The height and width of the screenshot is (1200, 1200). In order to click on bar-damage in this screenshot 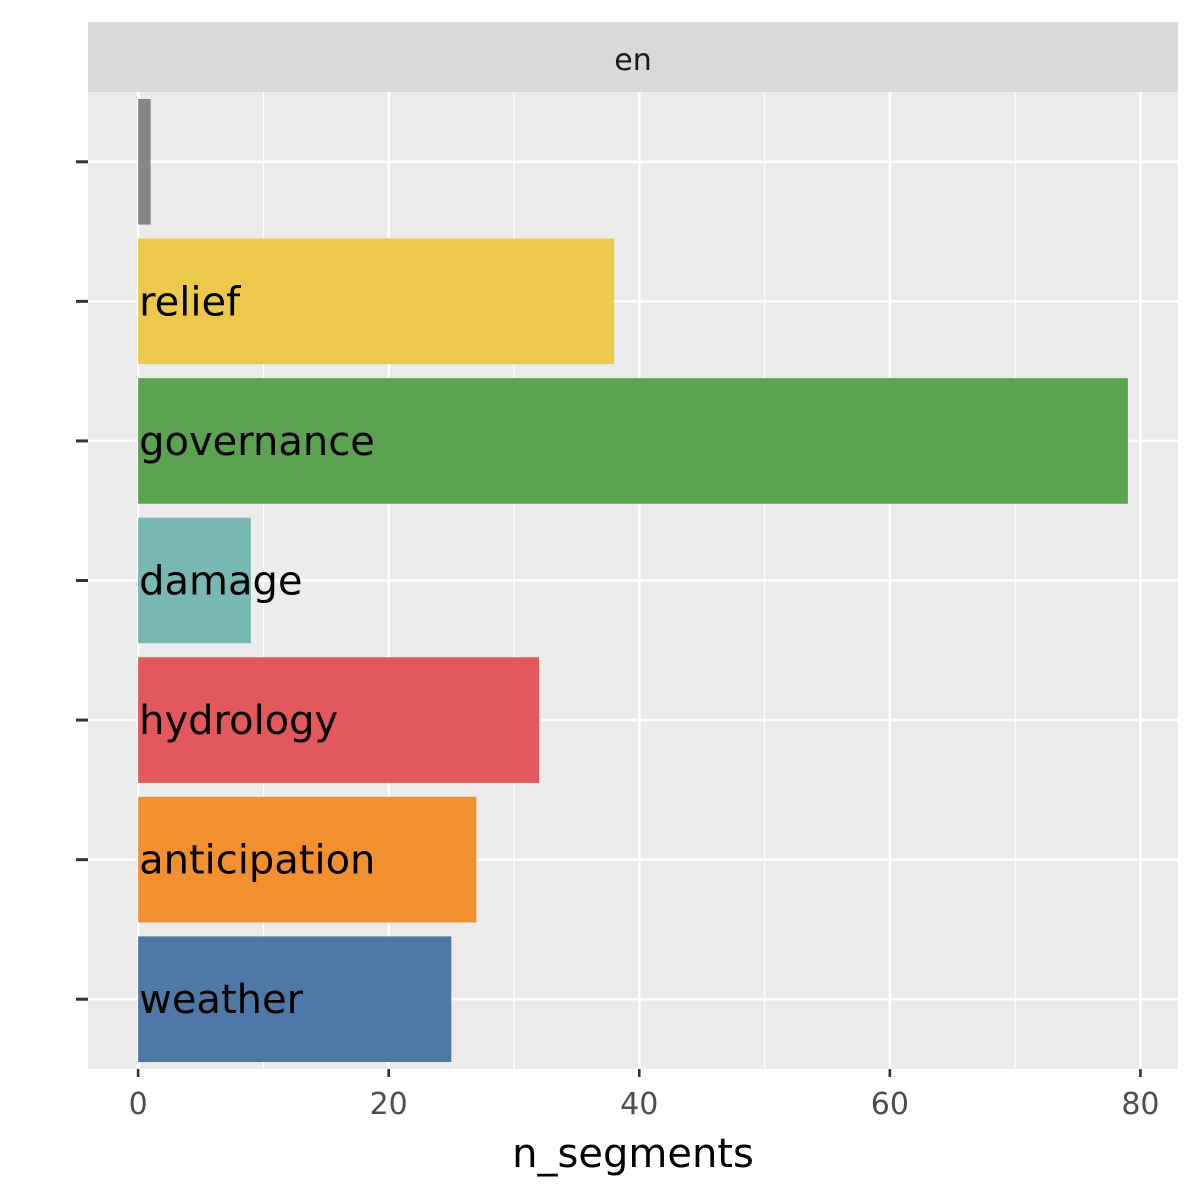, I will do `click(194, 580)`.